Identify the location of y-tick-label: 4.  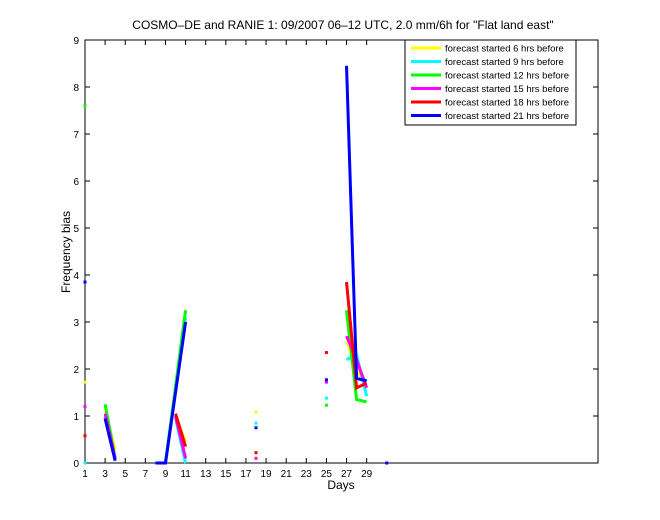
(76, 276).